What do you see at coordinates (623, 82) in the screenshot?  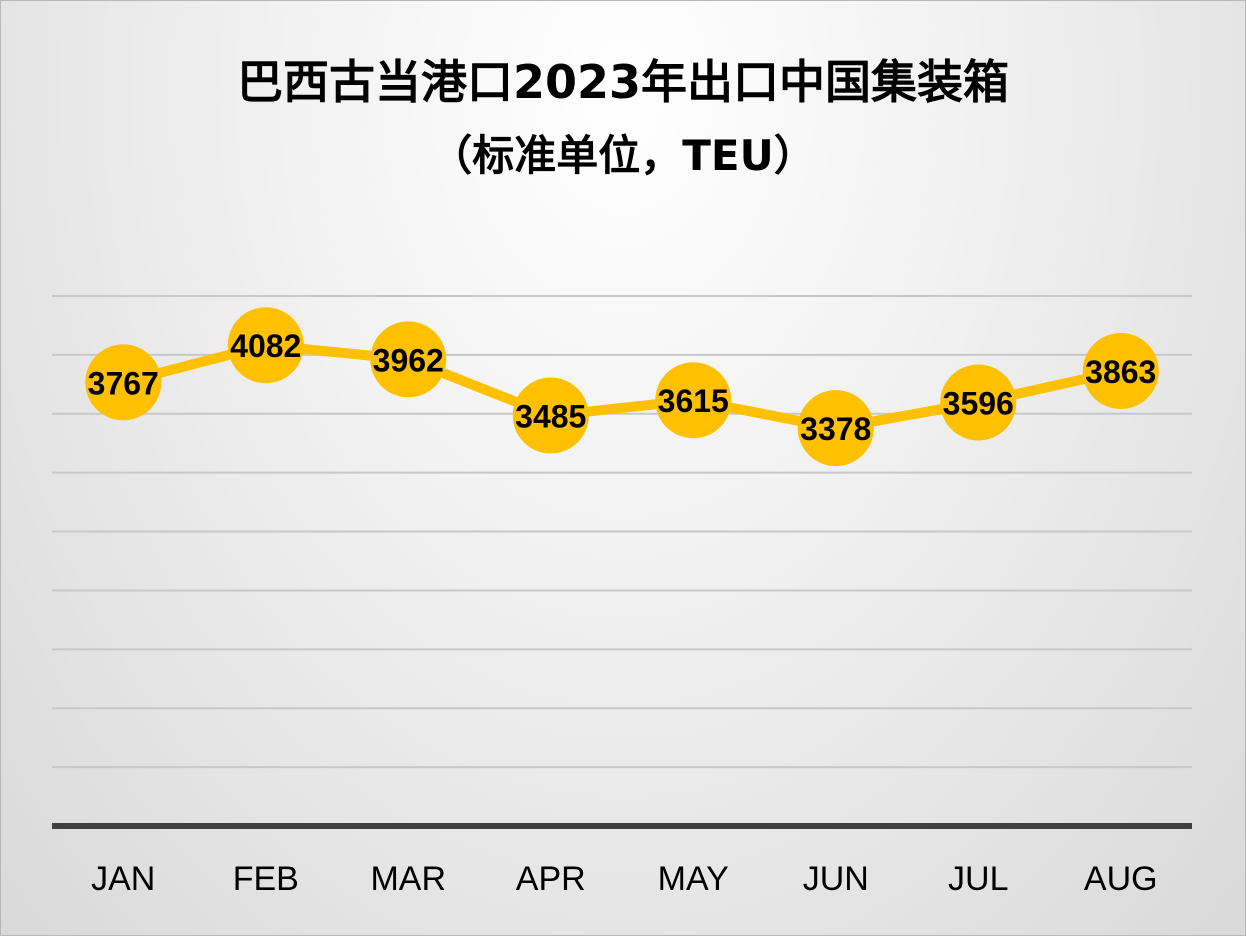 I see `chart-title: 巴西古当港口2023年出口中国集装箱` at bounding box center [623, 82].